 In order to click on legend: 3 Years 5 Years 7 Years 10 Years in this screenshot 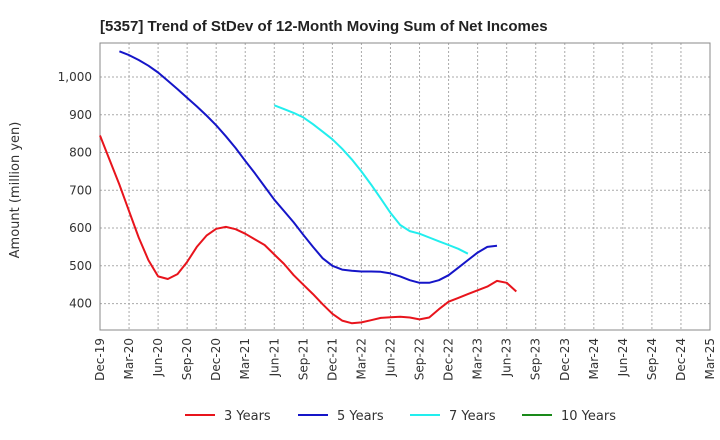, I will do `click(400, 416)`.